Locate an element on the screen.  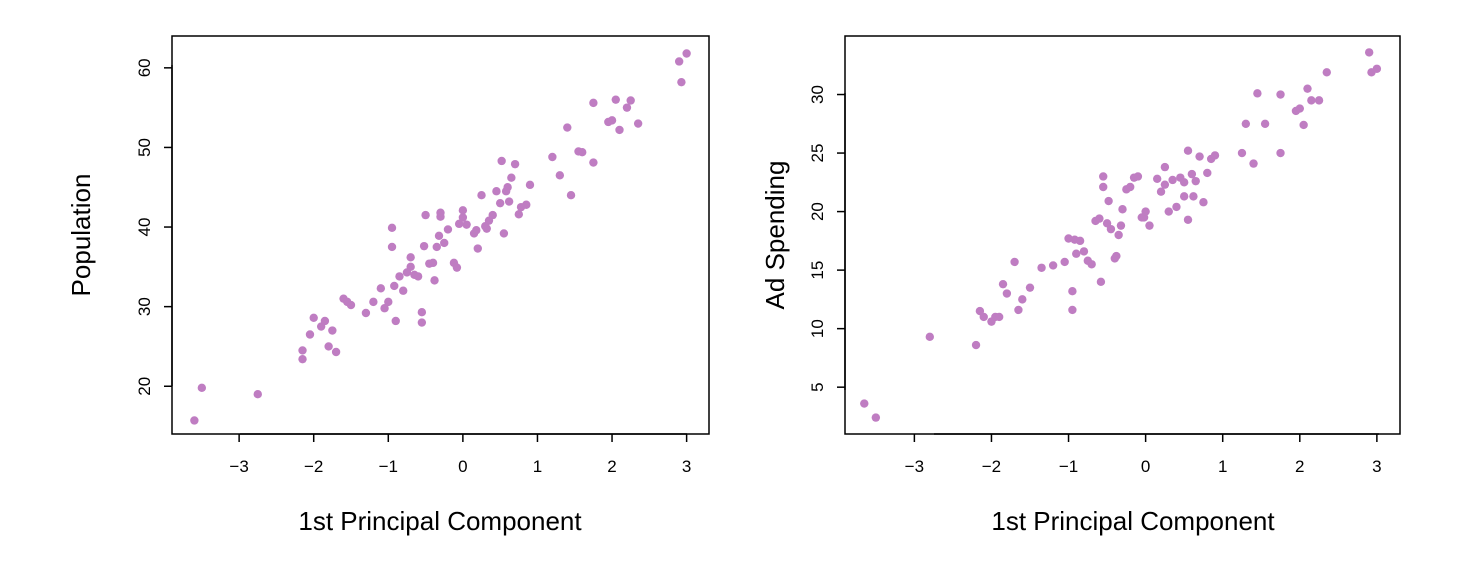
x-tick-label: 0 is located at coordinates (1145, 466).